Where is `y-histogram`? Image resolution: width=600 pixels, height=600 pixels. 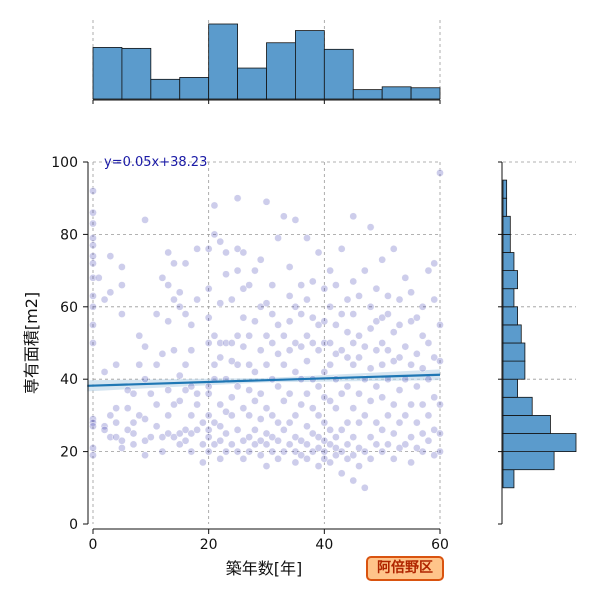
y-histogram is located at coordinates (537, 343).